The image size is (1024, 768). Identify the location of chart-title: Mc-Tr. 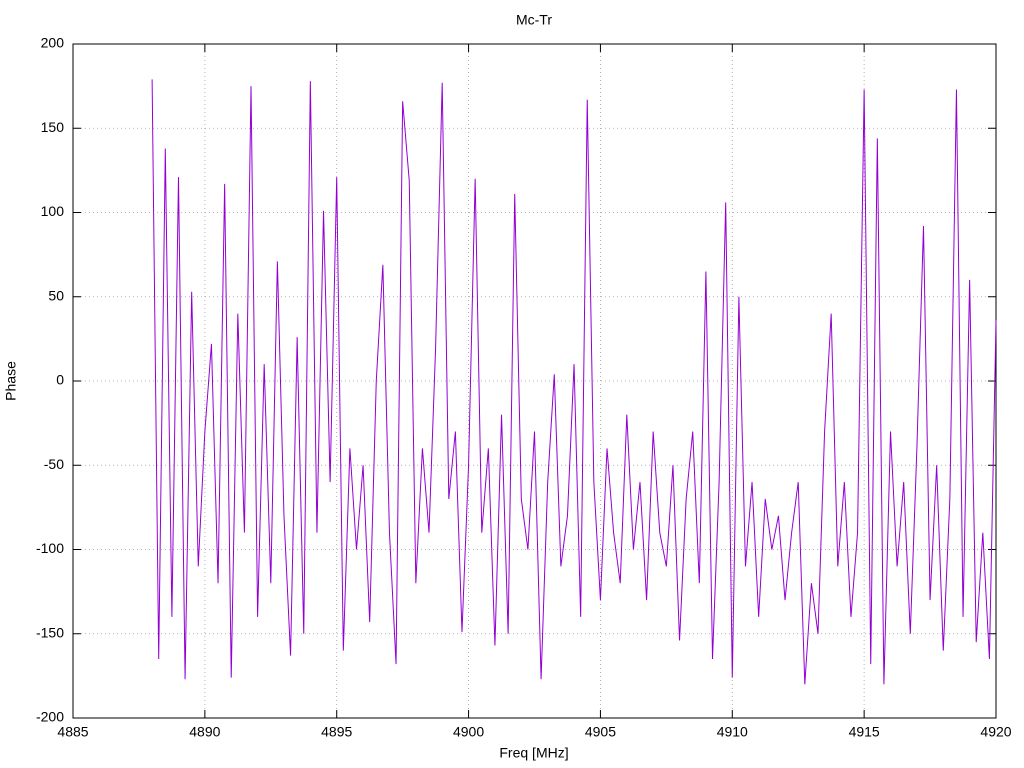
(534, 20).